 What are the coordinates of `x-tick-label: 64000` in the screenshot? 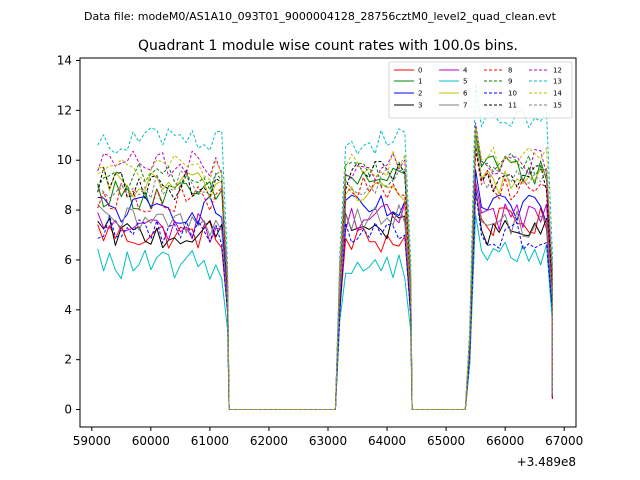 It's located at (387, 441).